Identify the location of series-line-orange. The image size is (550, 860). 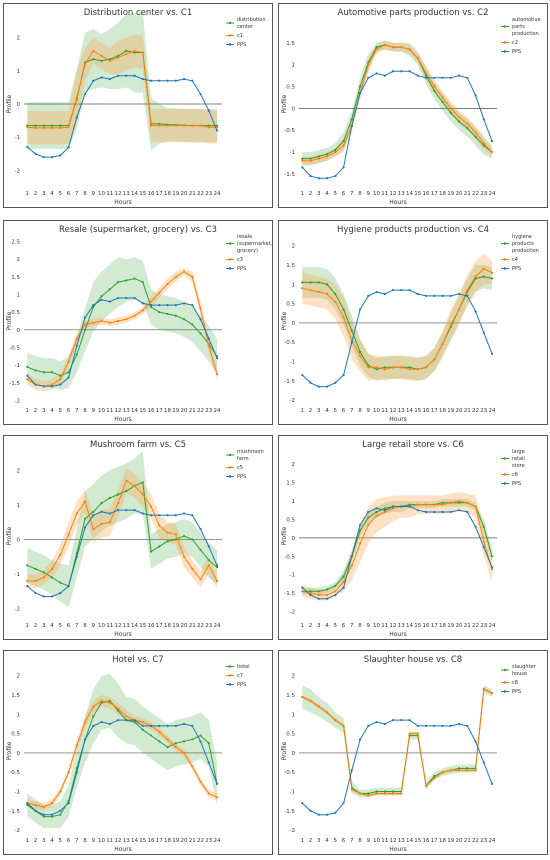
(122, 530).